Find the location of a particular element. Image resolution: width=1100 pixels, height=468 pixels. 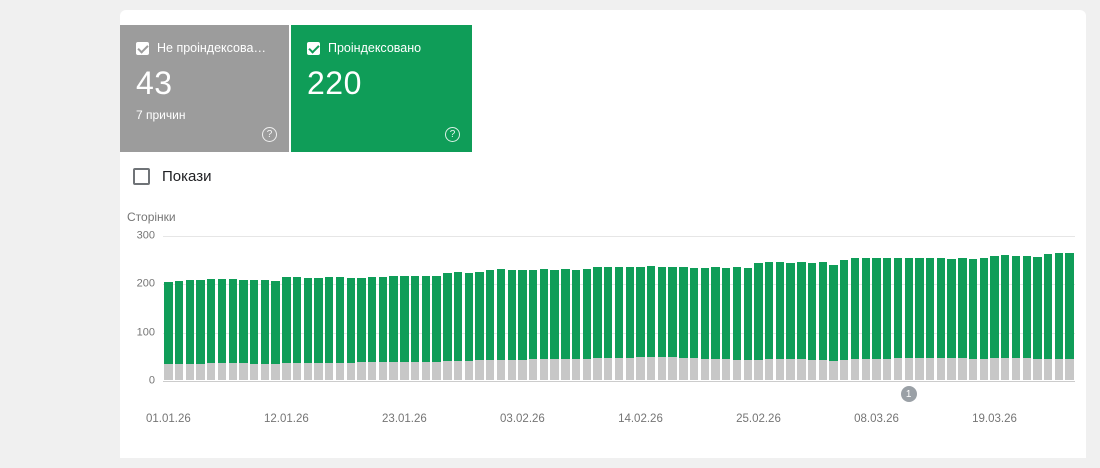

impressions-checkbox is located at coordinates (141, 176).